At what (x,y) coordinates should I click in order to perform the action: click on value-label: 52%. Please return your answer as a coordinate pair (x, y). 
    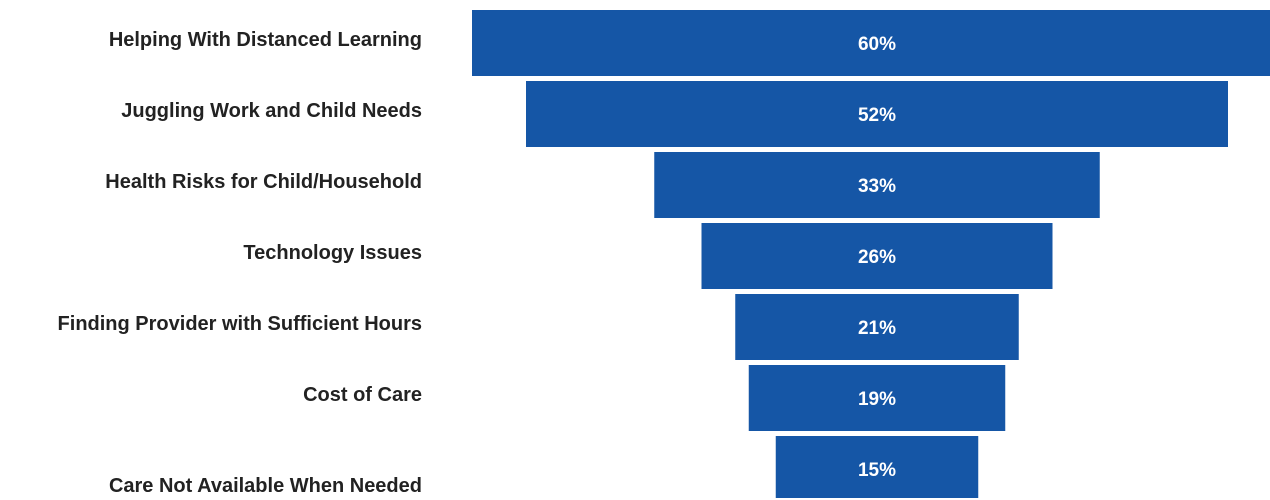
    Looking at the image, I should click on (877, 115).